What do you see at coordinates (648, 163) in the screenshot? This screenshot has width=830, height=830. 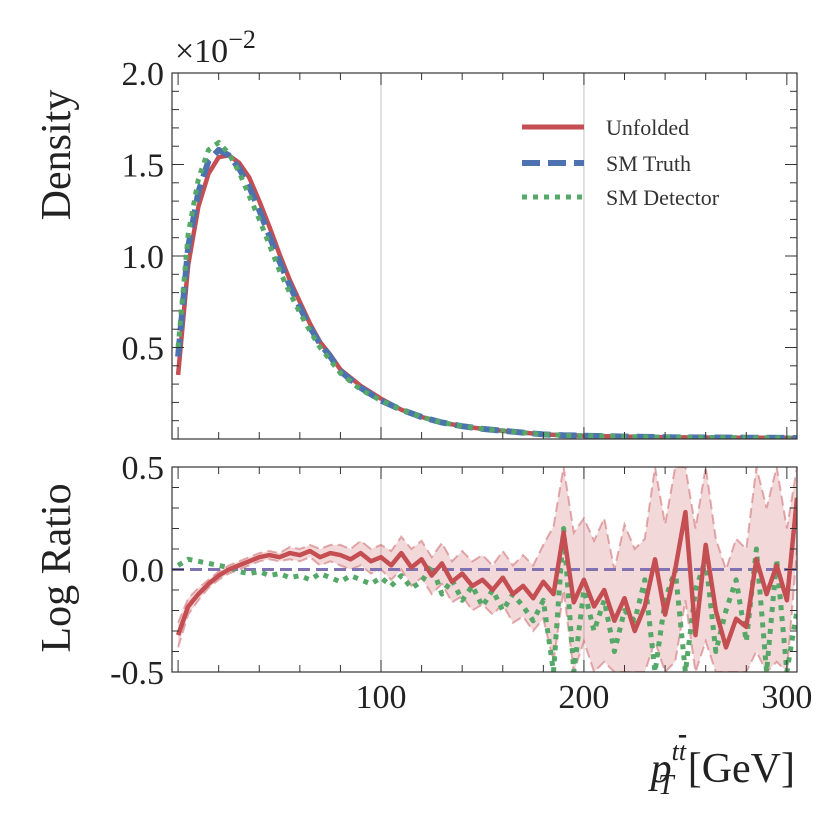 I see `legend-label-sm-truth: SM Truth` at bounding box center [648, 163].